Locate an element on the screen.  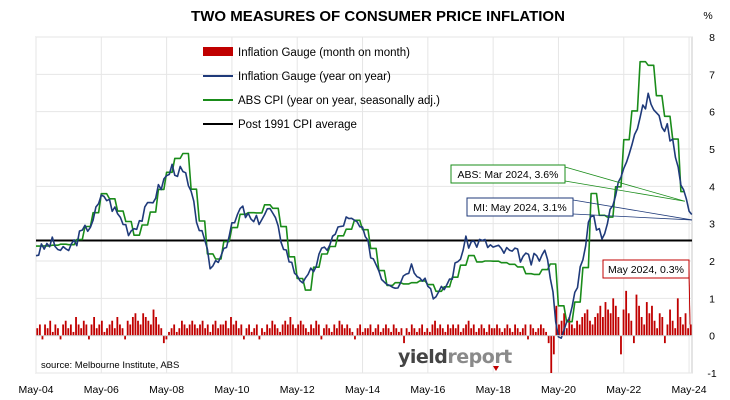
callout-text-abs: ABS: Mar 2024, 3.6% is located at coordinates (508, 175).